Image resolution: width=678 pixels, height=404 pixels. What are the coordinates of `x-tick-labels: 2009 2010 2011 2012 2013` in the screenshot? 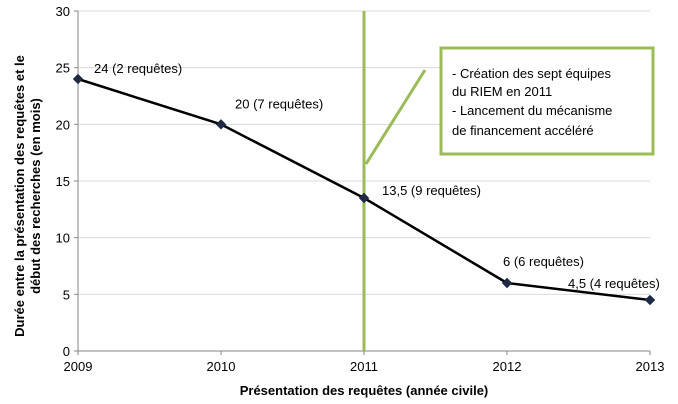 It's located at (364, 362).